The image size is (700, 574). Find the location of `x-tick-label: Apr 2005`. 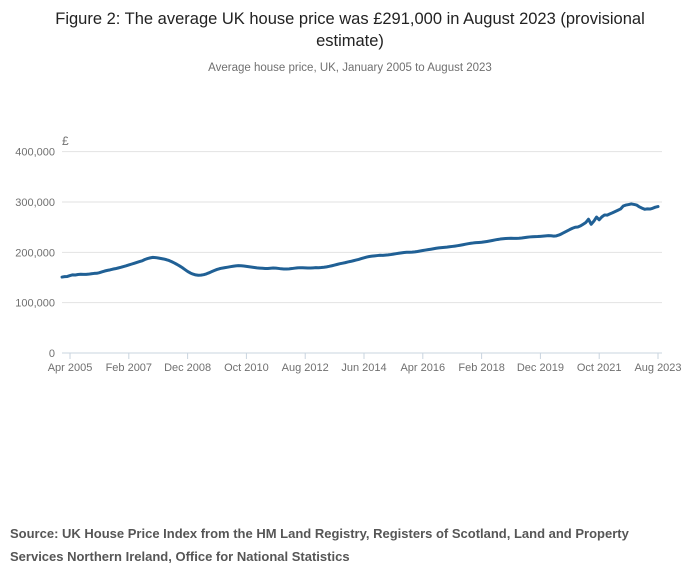

x-tick-label: Apr 2005 is located at coordinates (70, 368).